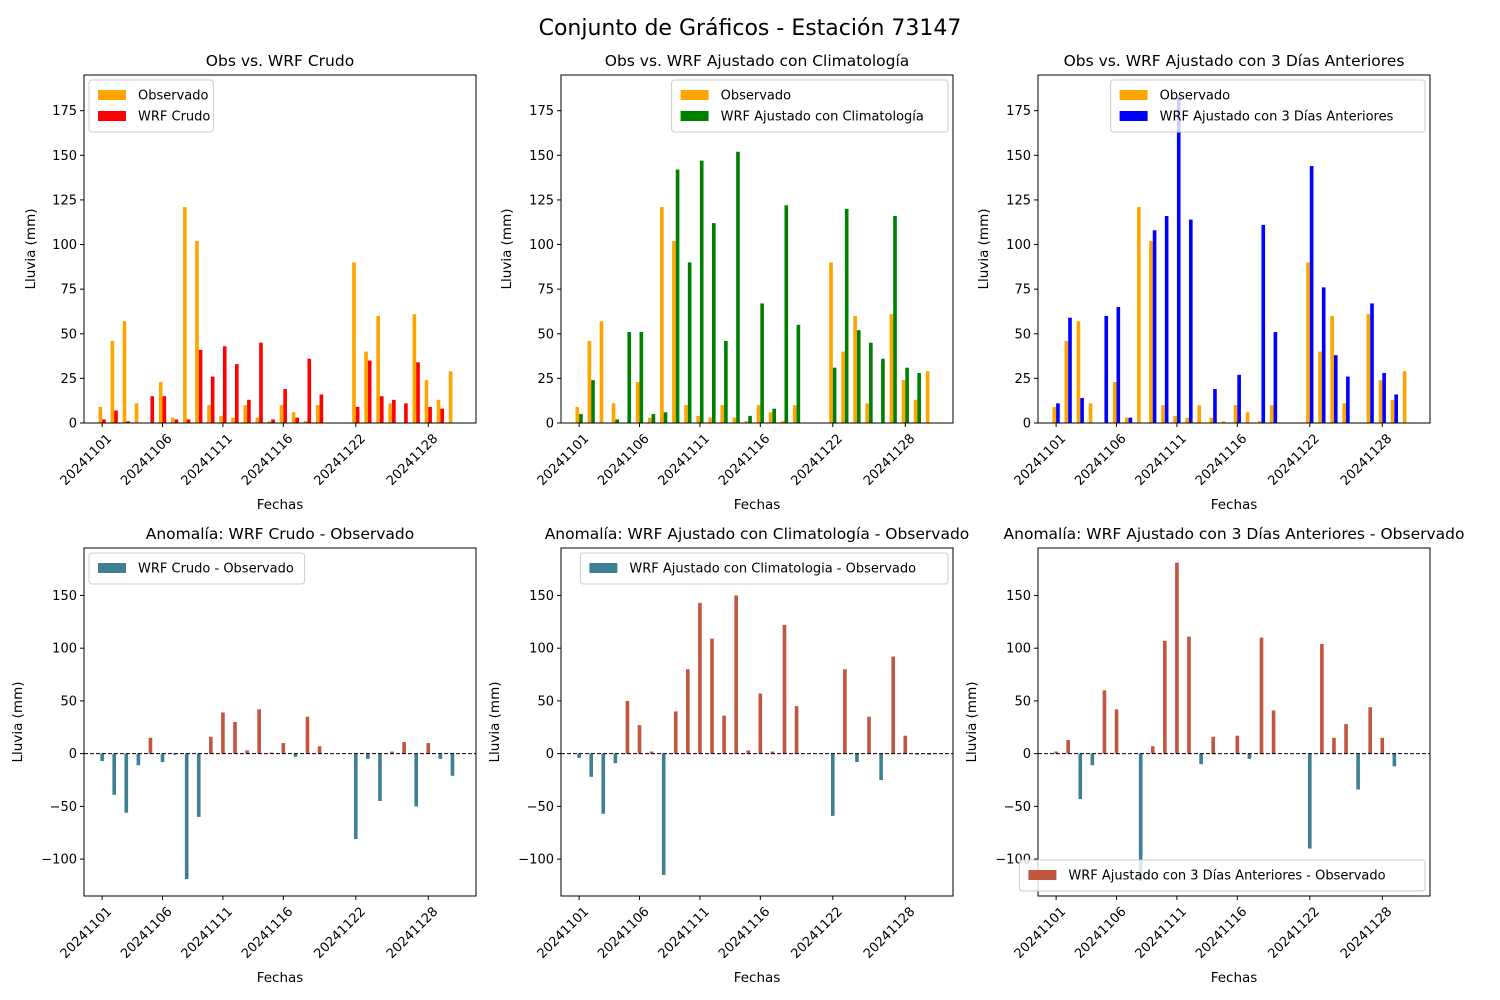 Image resolution: width=1500 pixels, height=1000 pixels. Describe the element at coordinates (1040, 932) in the screenshot. I see `x-tick-label: 20241101` at that location.